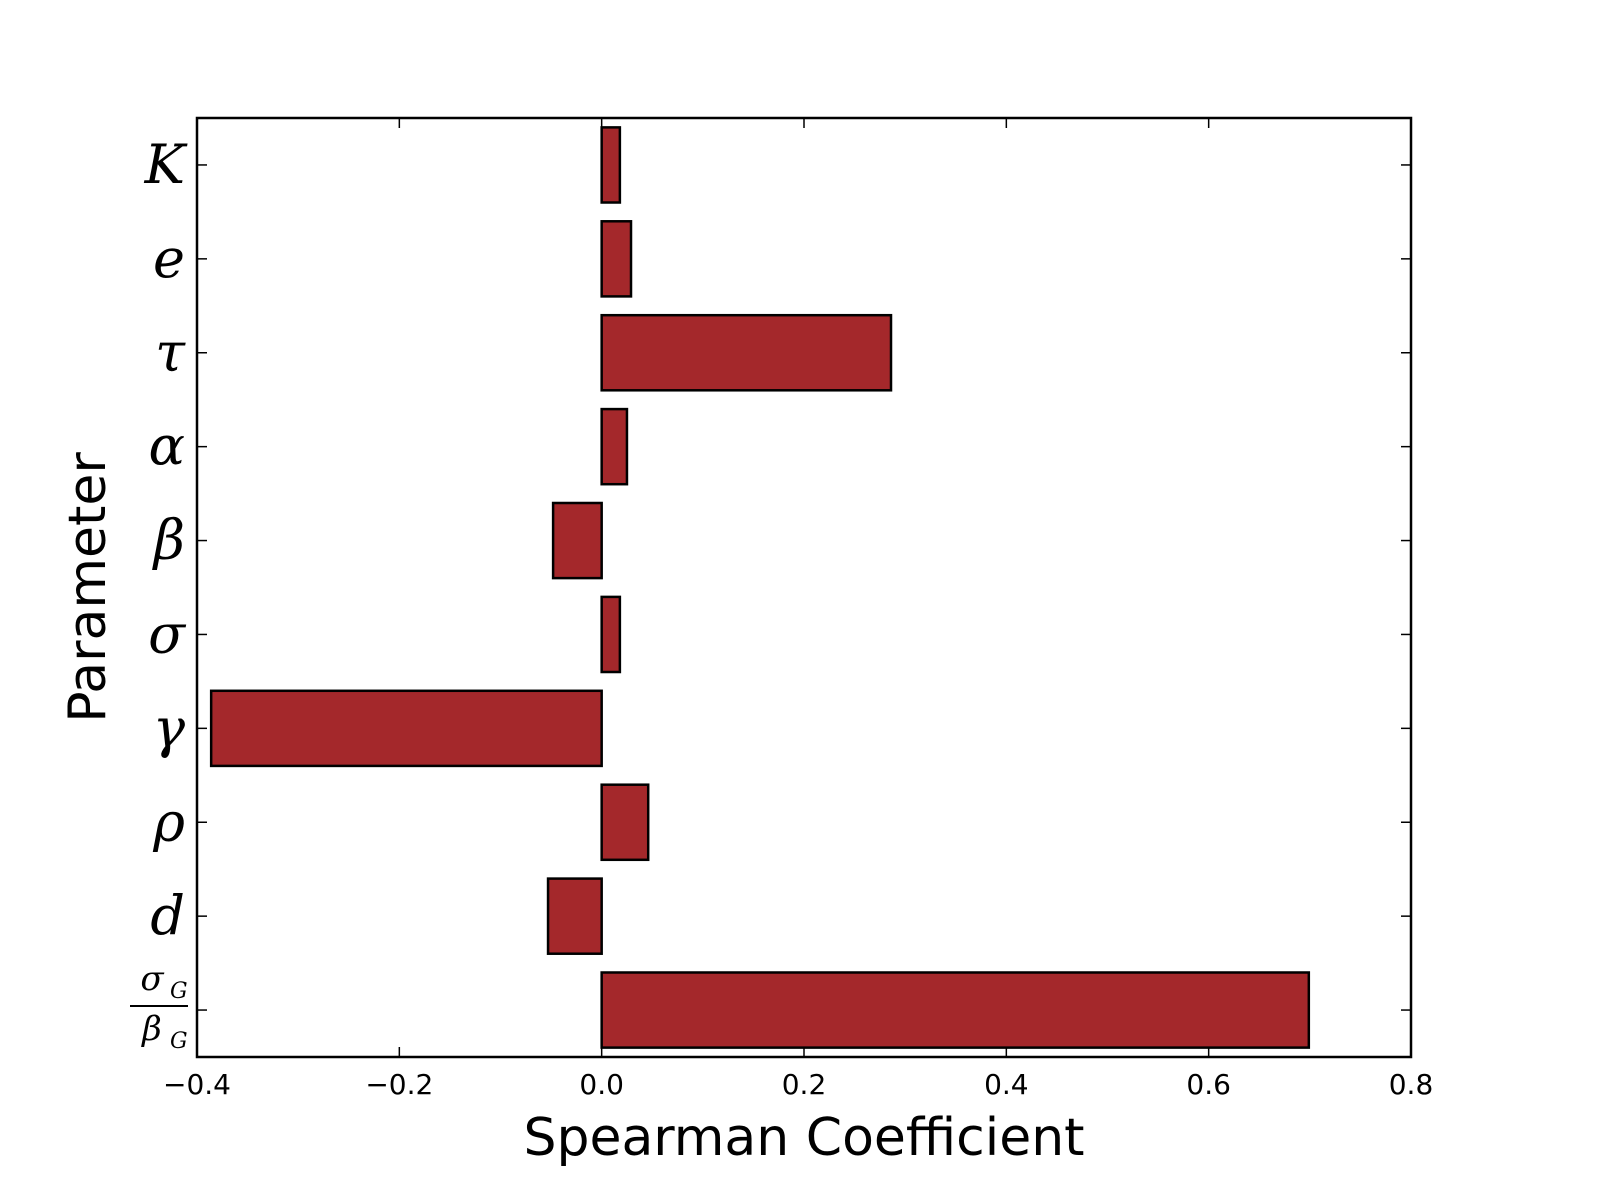 This screenshot has width=1600, height=1200. Describe the element at coordinates (179, 991) in the screenshot. I see `fraction-numerator-subscript: G` at that location.